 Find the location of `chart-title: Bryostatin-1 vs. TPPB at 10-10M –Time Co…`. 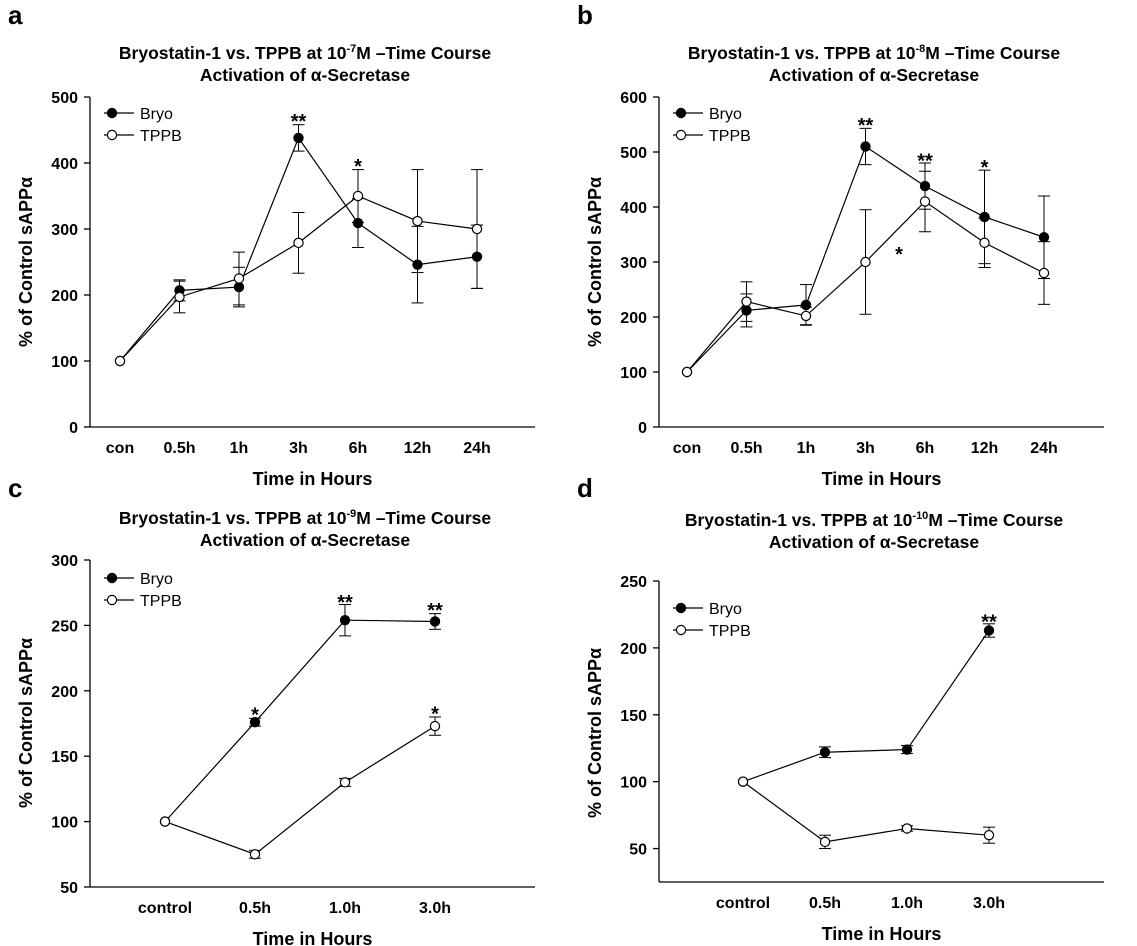

chart-title: Bryostatin-1 vs. TPPB at 10-10M –Time Co… is located at coordinates (874, 529).